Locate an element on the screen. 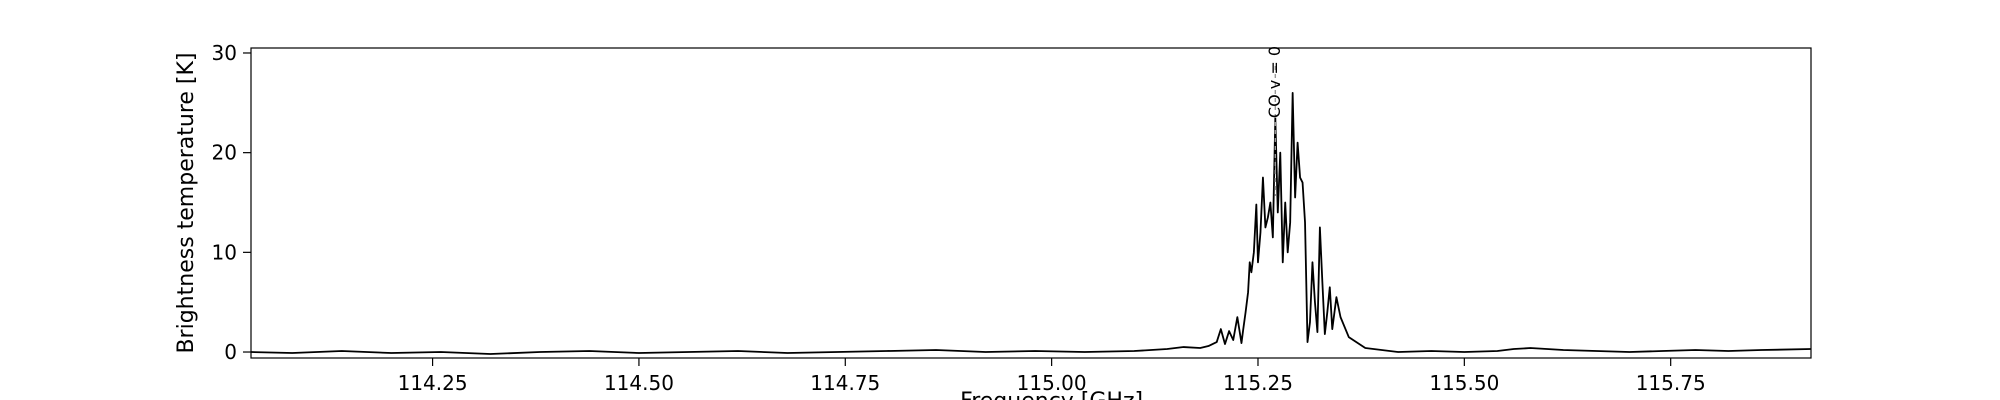 The image size is (2000, 400). y-axis-label: Brightness temperature [K] is located at coordinates (186, 202).